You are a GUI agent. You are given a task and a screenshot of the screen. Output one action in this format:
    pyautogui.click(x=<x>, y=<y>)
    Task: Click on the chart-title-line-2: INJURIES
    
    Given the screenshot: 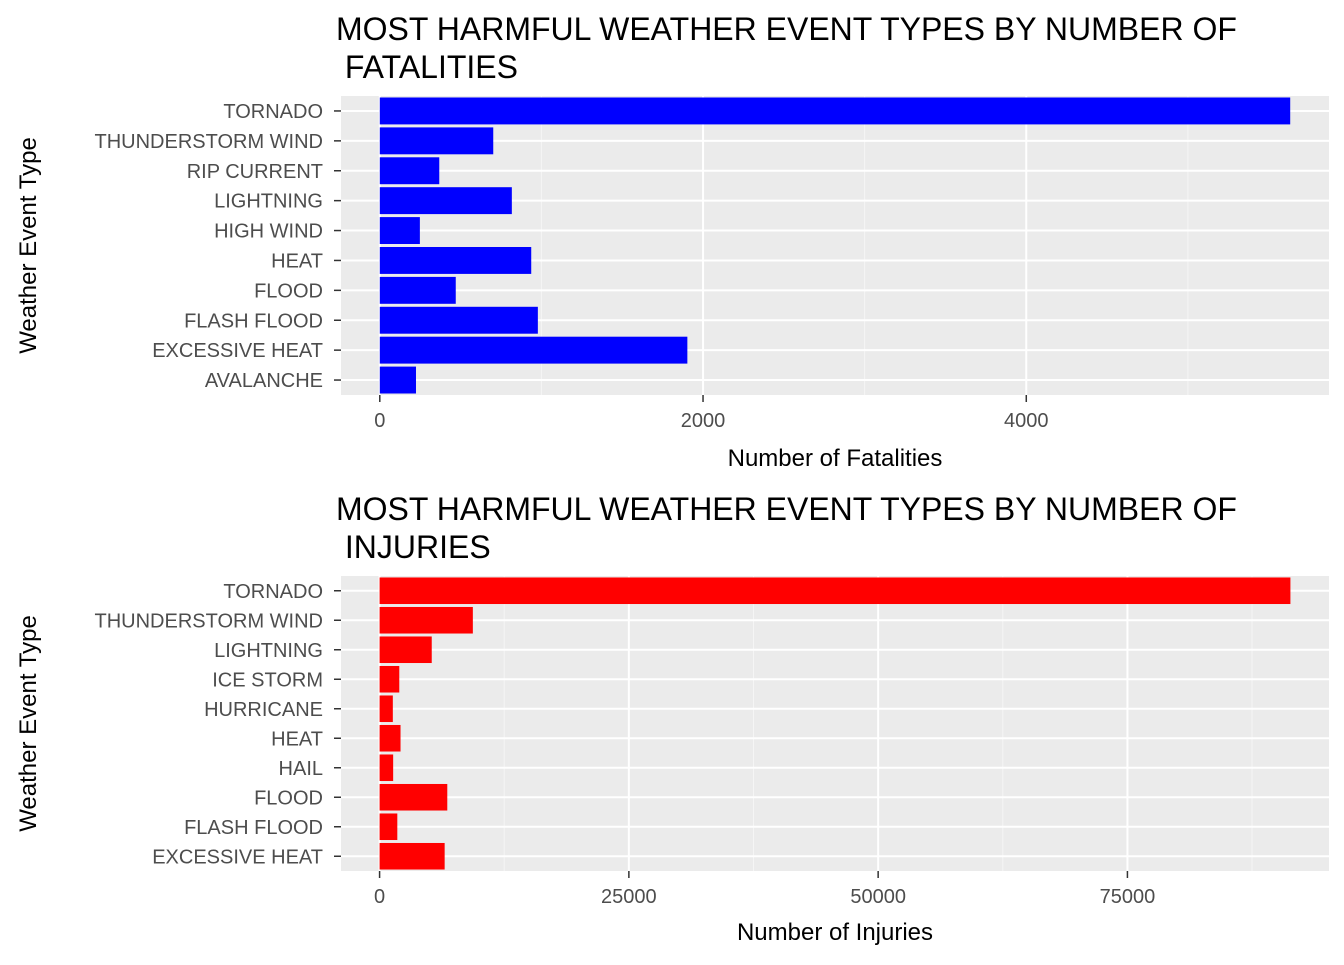 What is the action you would take?
    pyautogui.click(x=413, y=547)
    